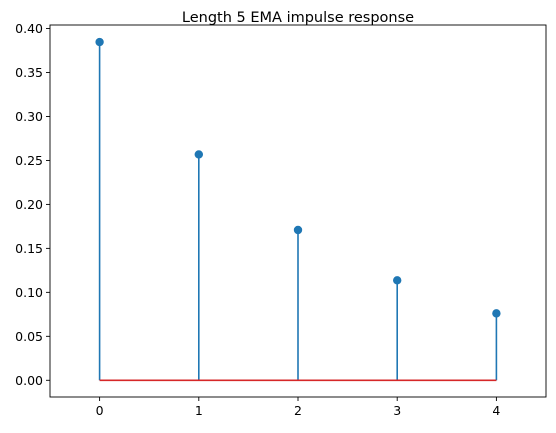 This screenshot has width=556, height=433. What do you see at coordinates (100, 410) in the screenshot?
I see `x-tick-label: 0` at bounding box center [100, 410].